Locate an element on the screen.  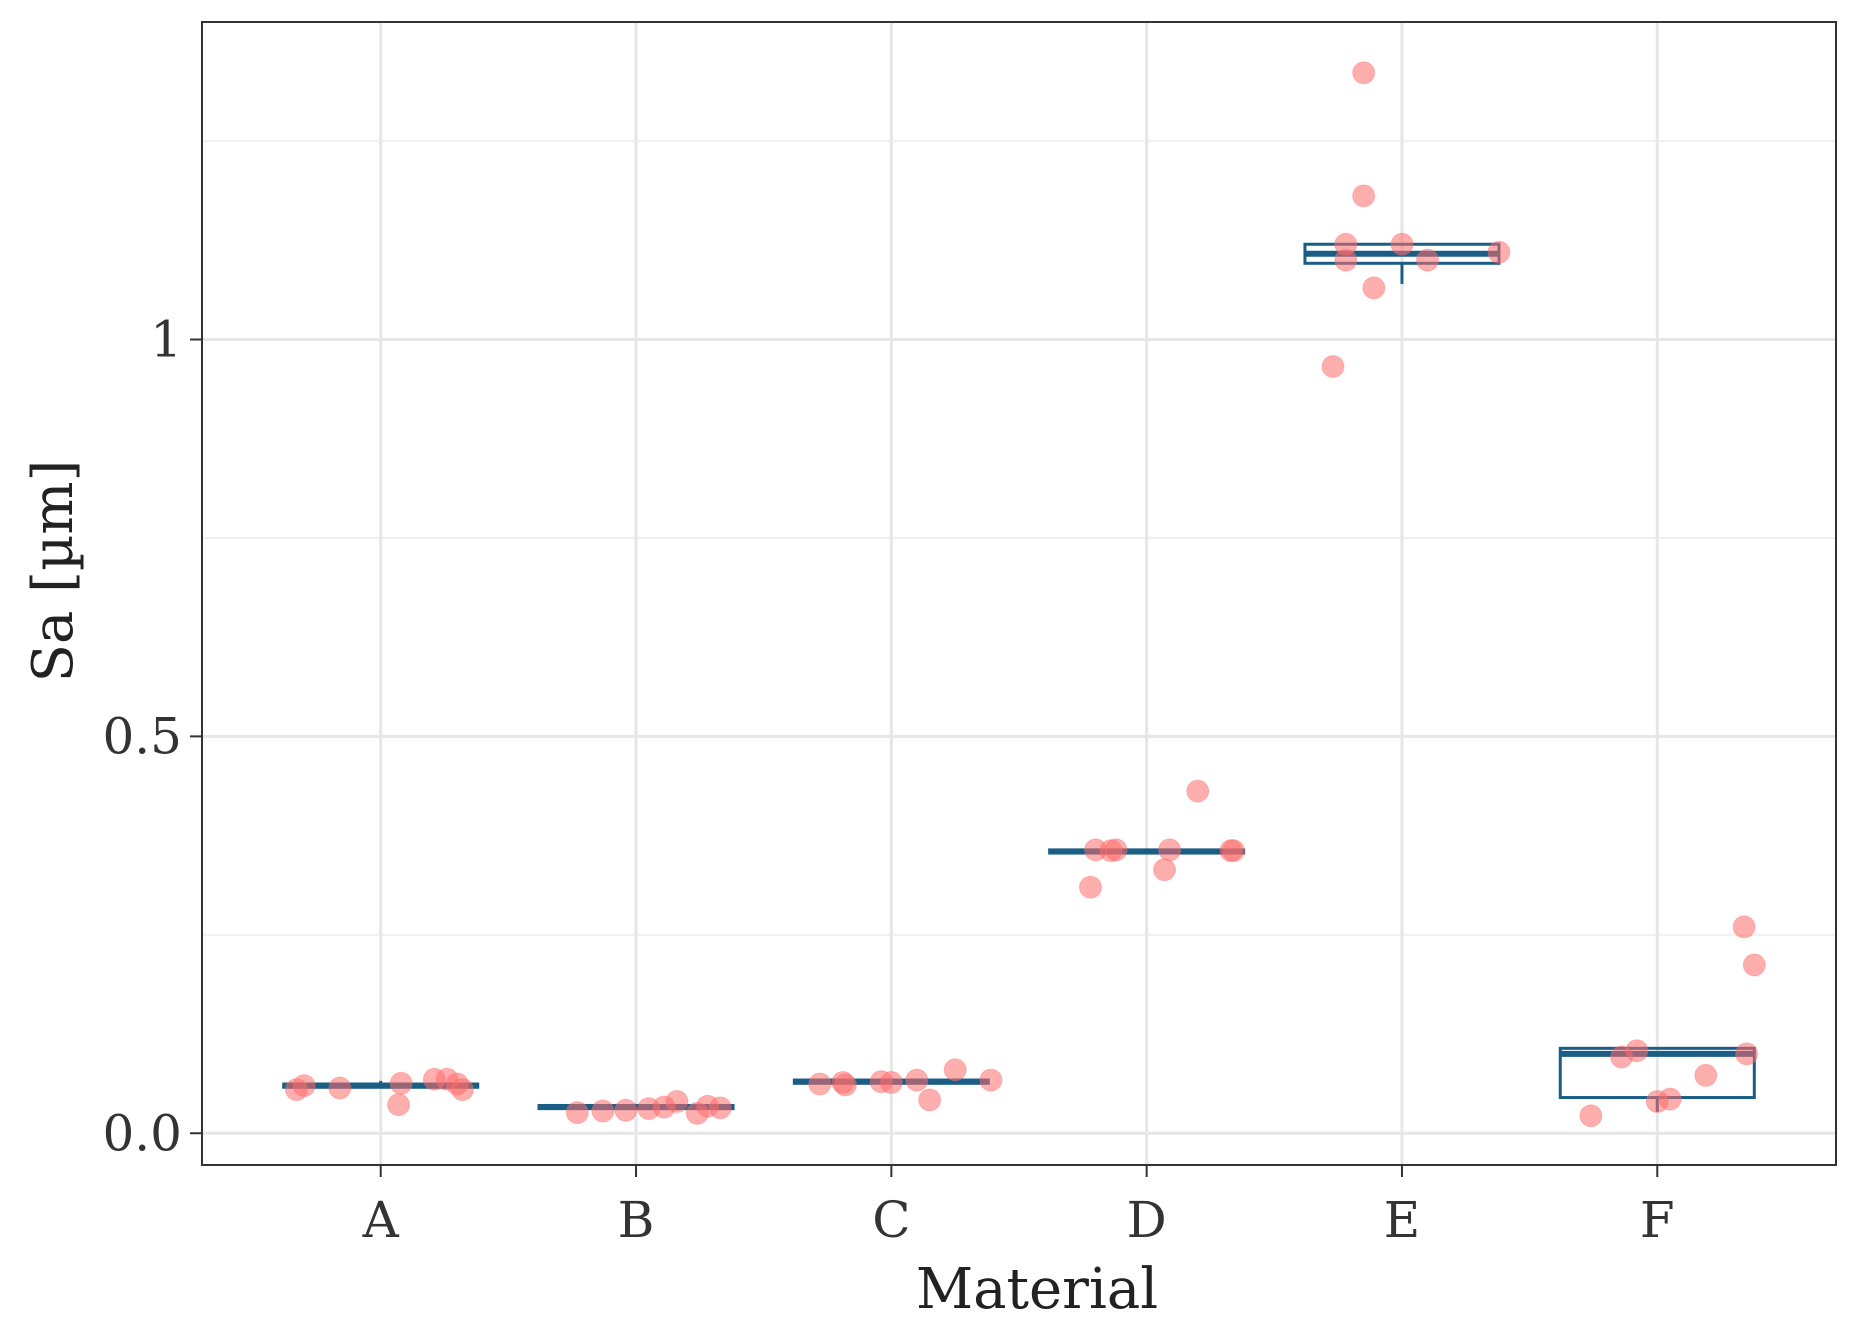
x-tick-label: D is located at coordinates (1147, 1220).